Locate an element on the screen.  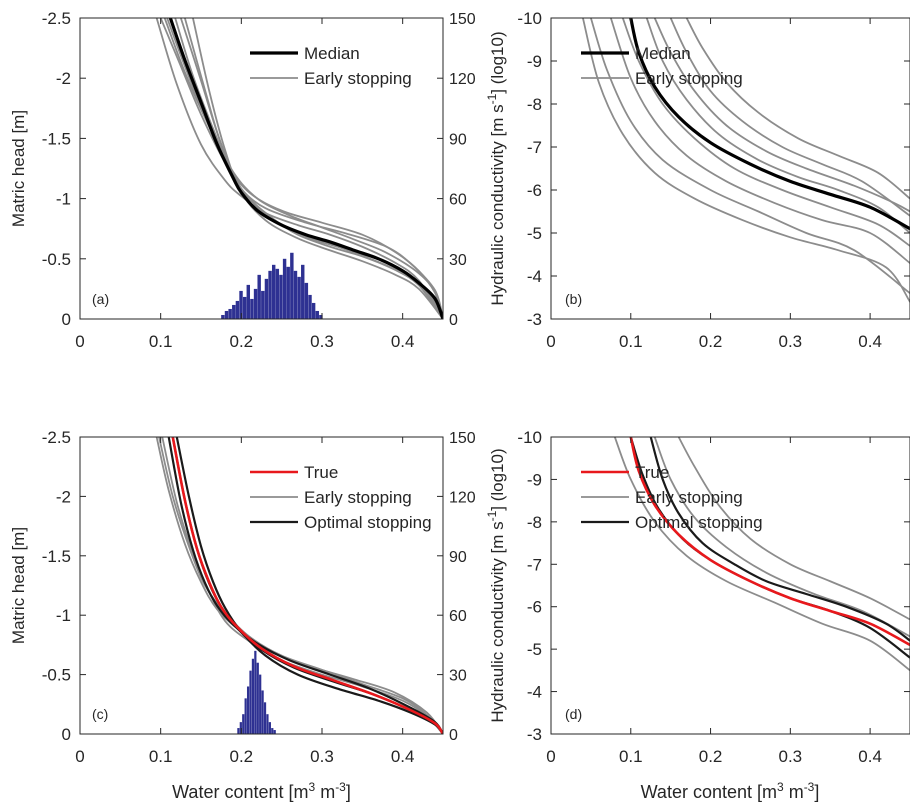
panel-a-ytick-label: -1.5 is located at coordinates (56, 138).